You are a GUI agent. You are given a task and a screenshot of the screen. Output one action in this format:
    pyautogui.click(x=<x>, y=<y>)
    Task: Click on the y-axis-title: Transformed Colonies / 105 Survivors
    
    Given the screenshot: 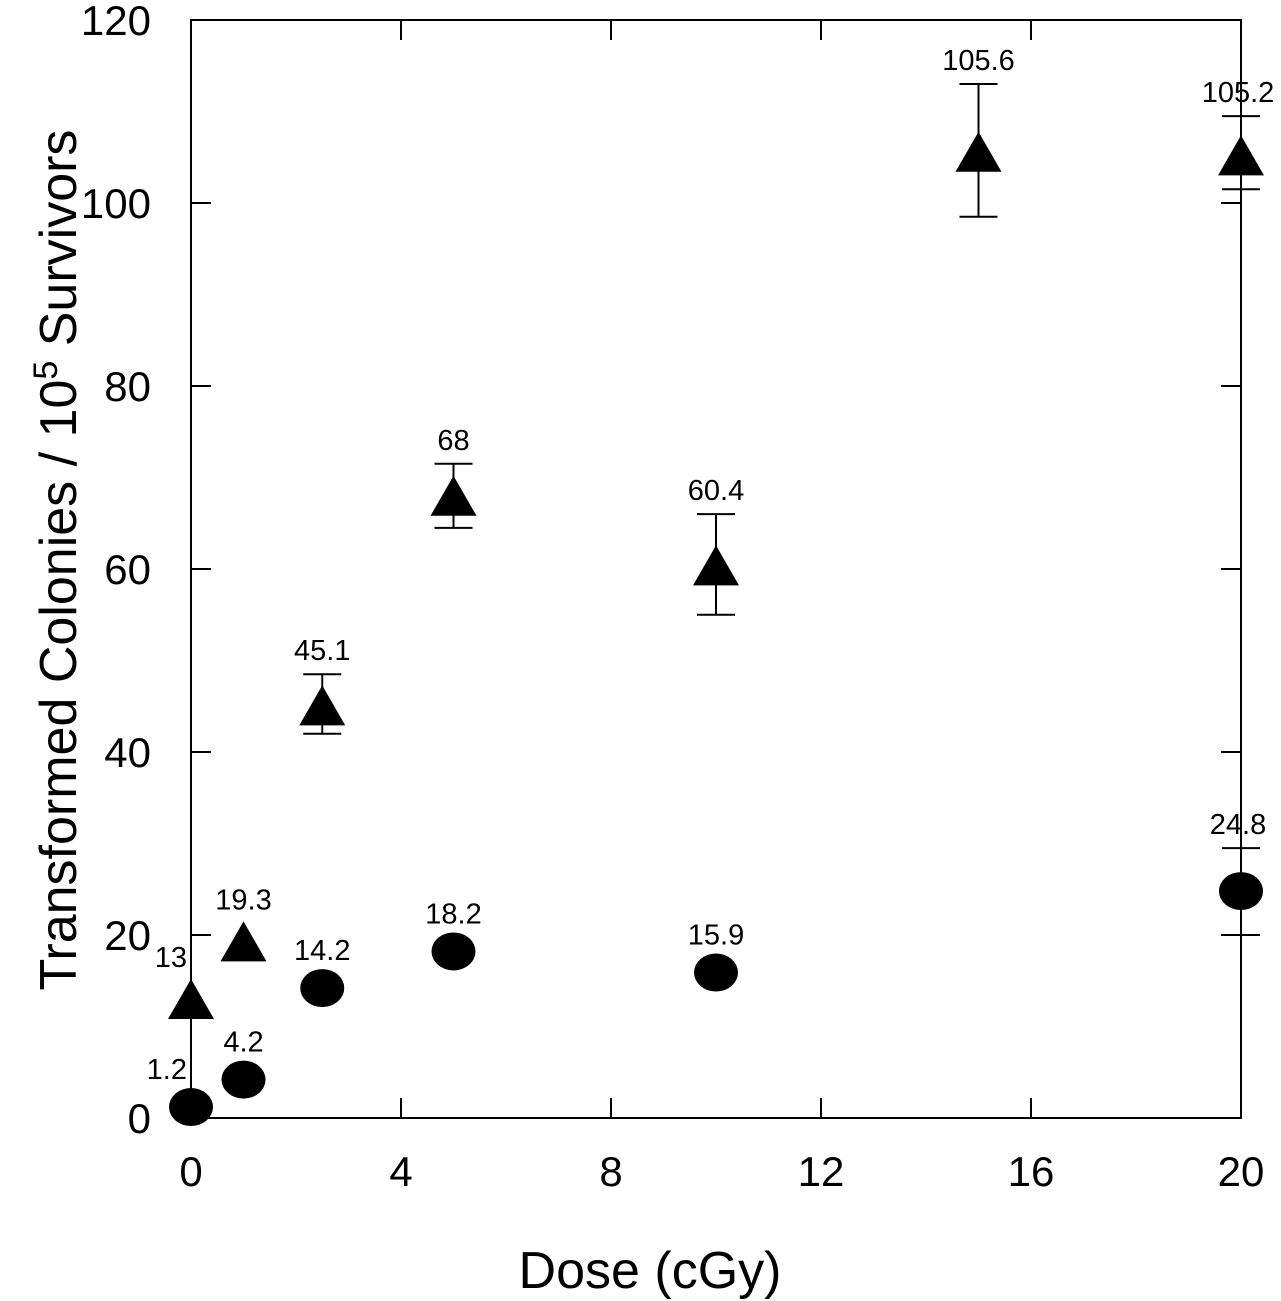 What is the action you would take?
    pyautogui.click(x=57, y=560)
    